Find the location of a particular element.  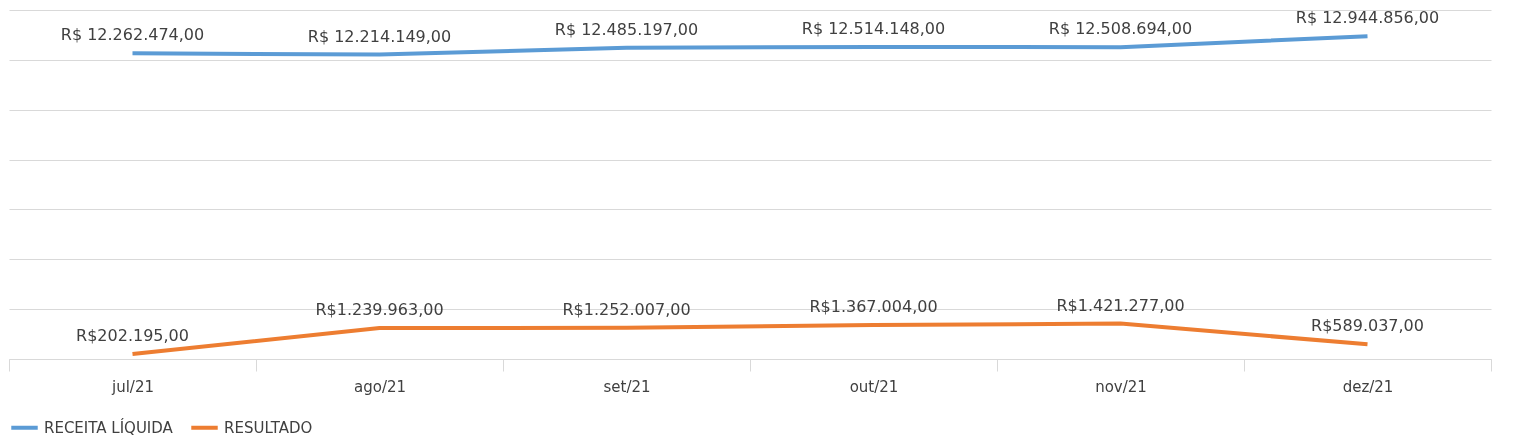

data-label: R$202.195,00 is located at coordinates (132, 335).